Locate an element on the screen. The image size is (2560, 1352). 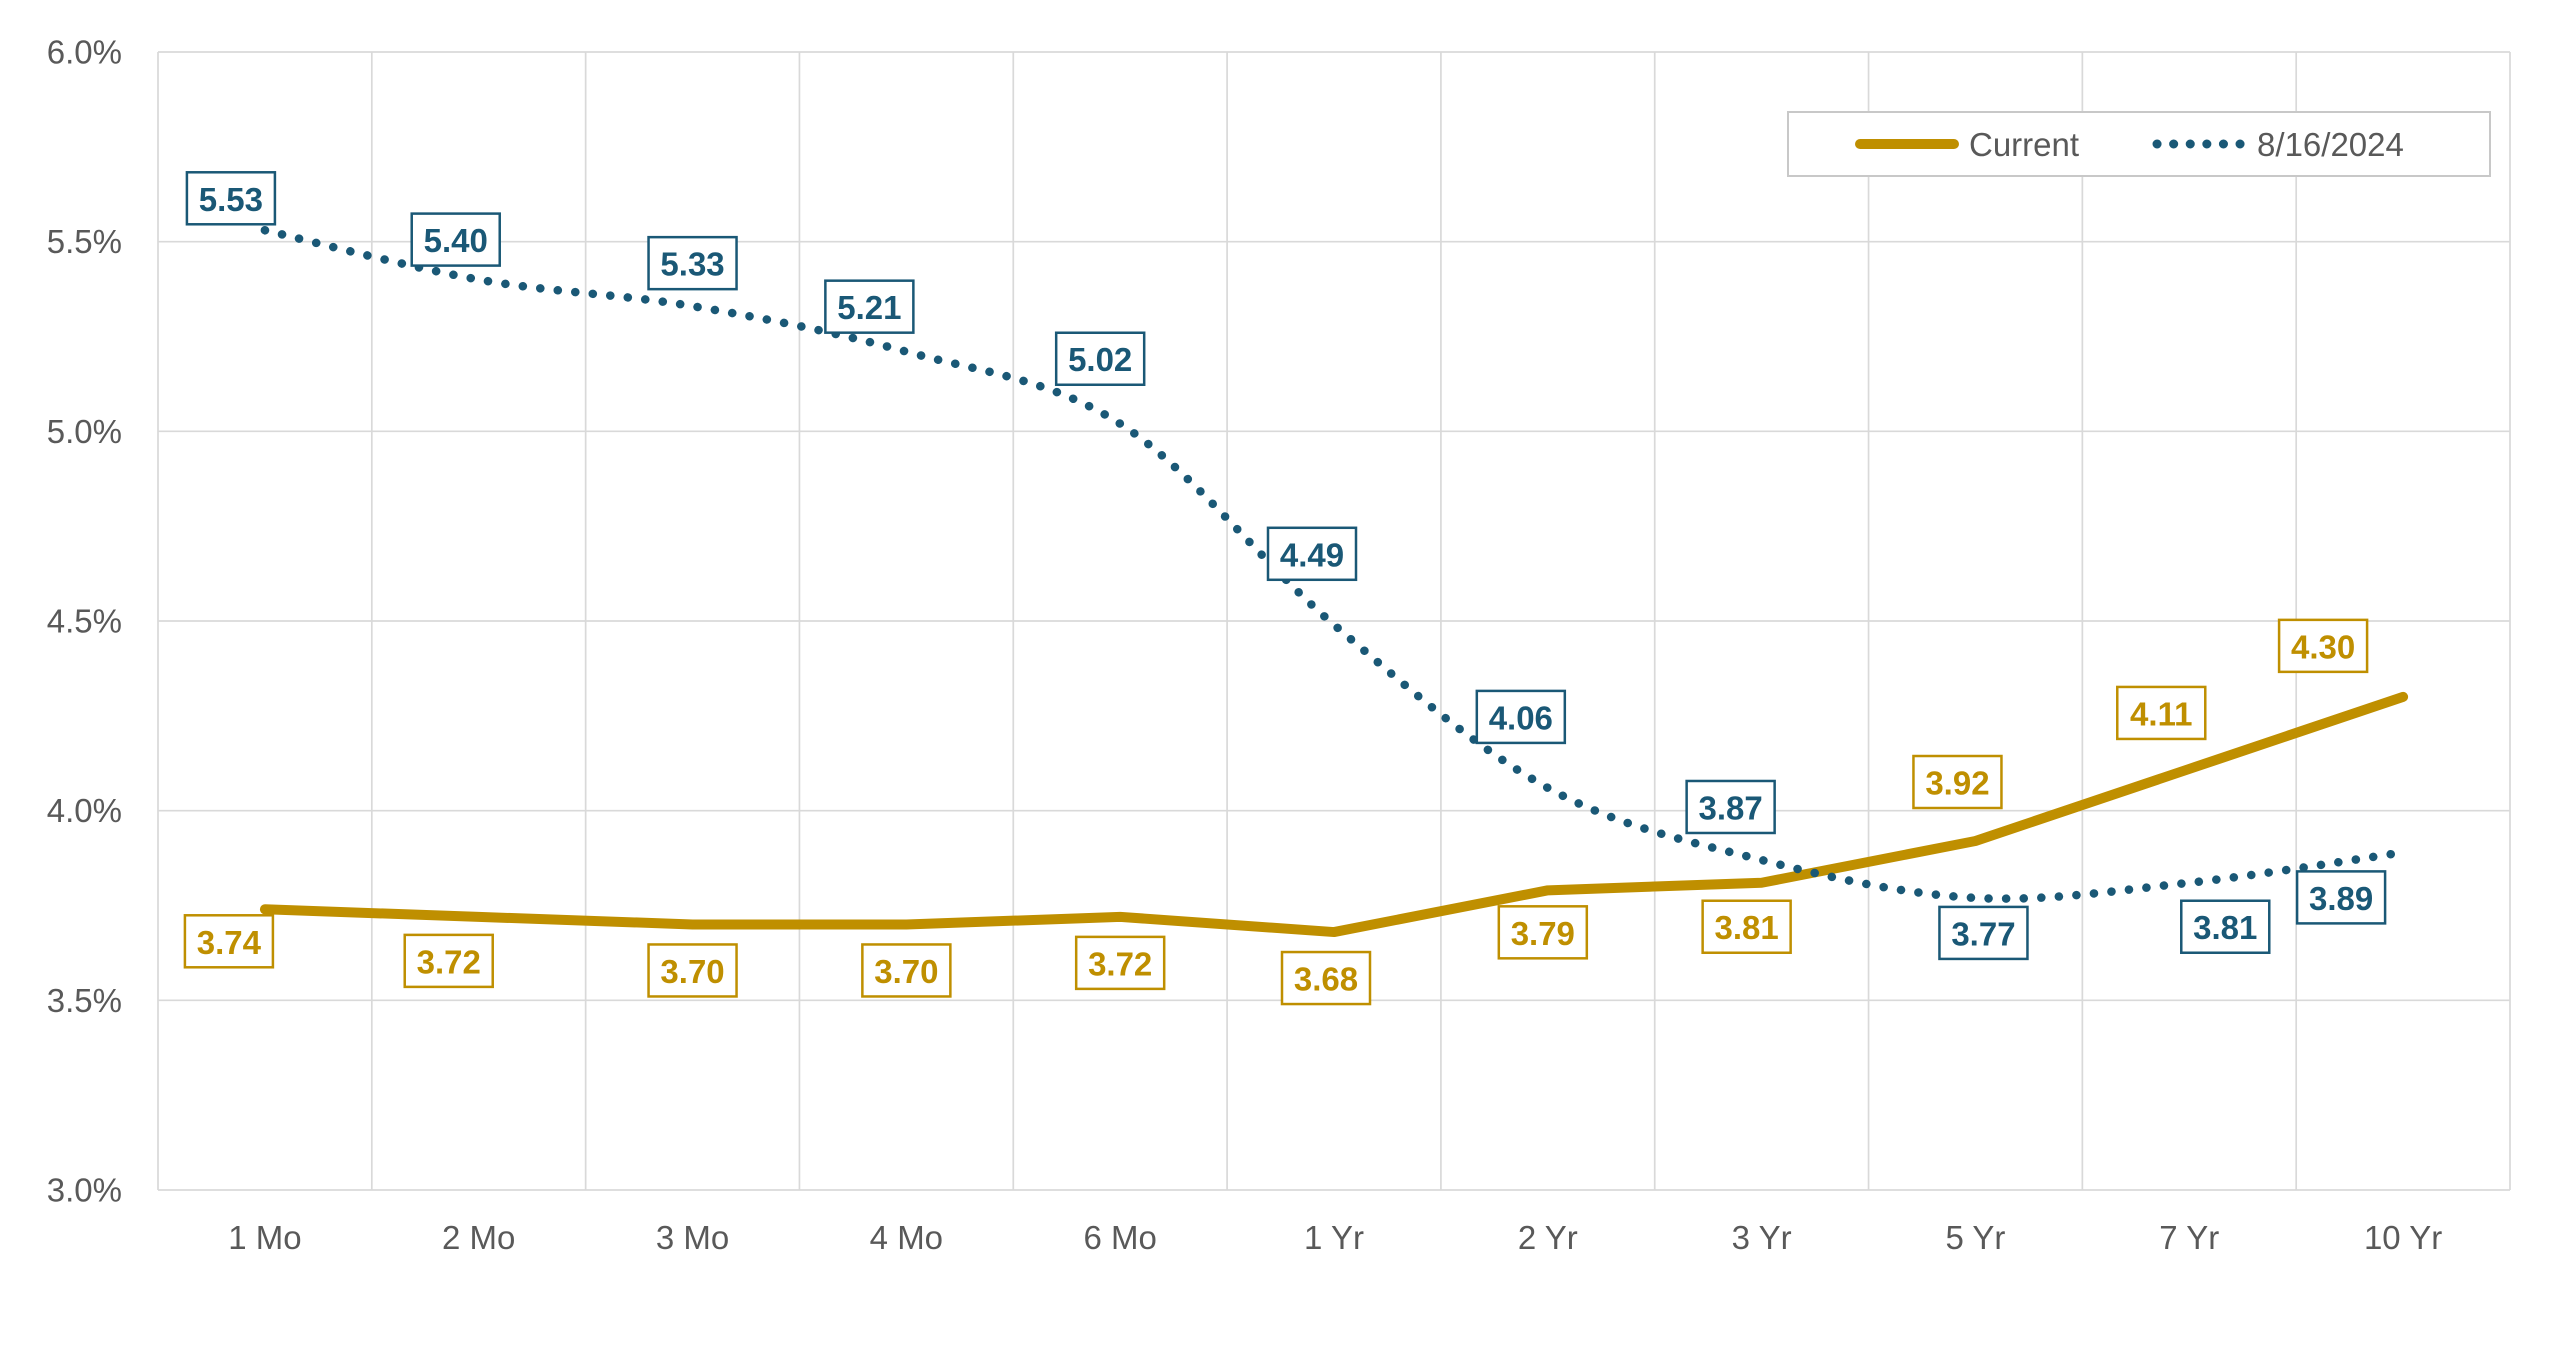
data-label-value: 4.49 is located at coordinates (1312, 554).